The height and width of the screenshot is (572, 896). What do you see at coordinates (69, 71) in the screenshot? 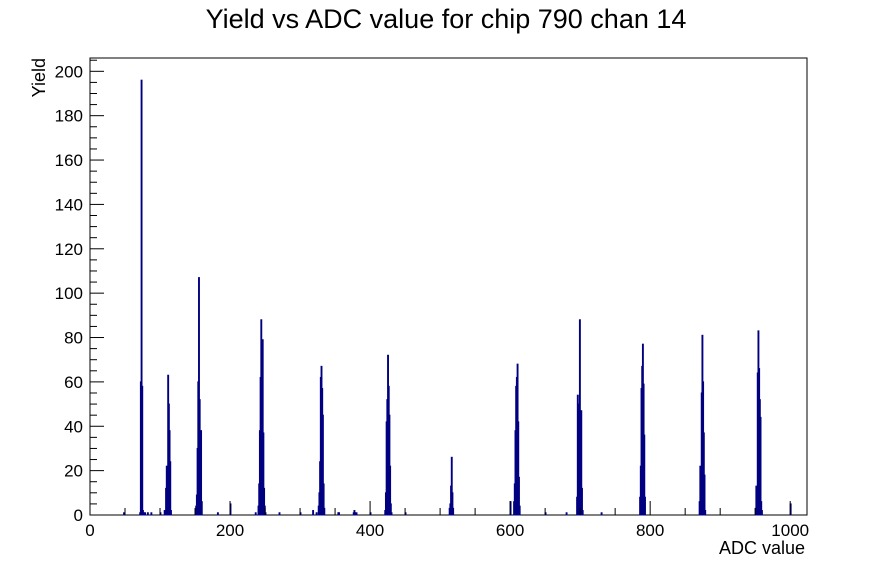
I see `y-tick-label: 200` at bounding box center [69, 71].